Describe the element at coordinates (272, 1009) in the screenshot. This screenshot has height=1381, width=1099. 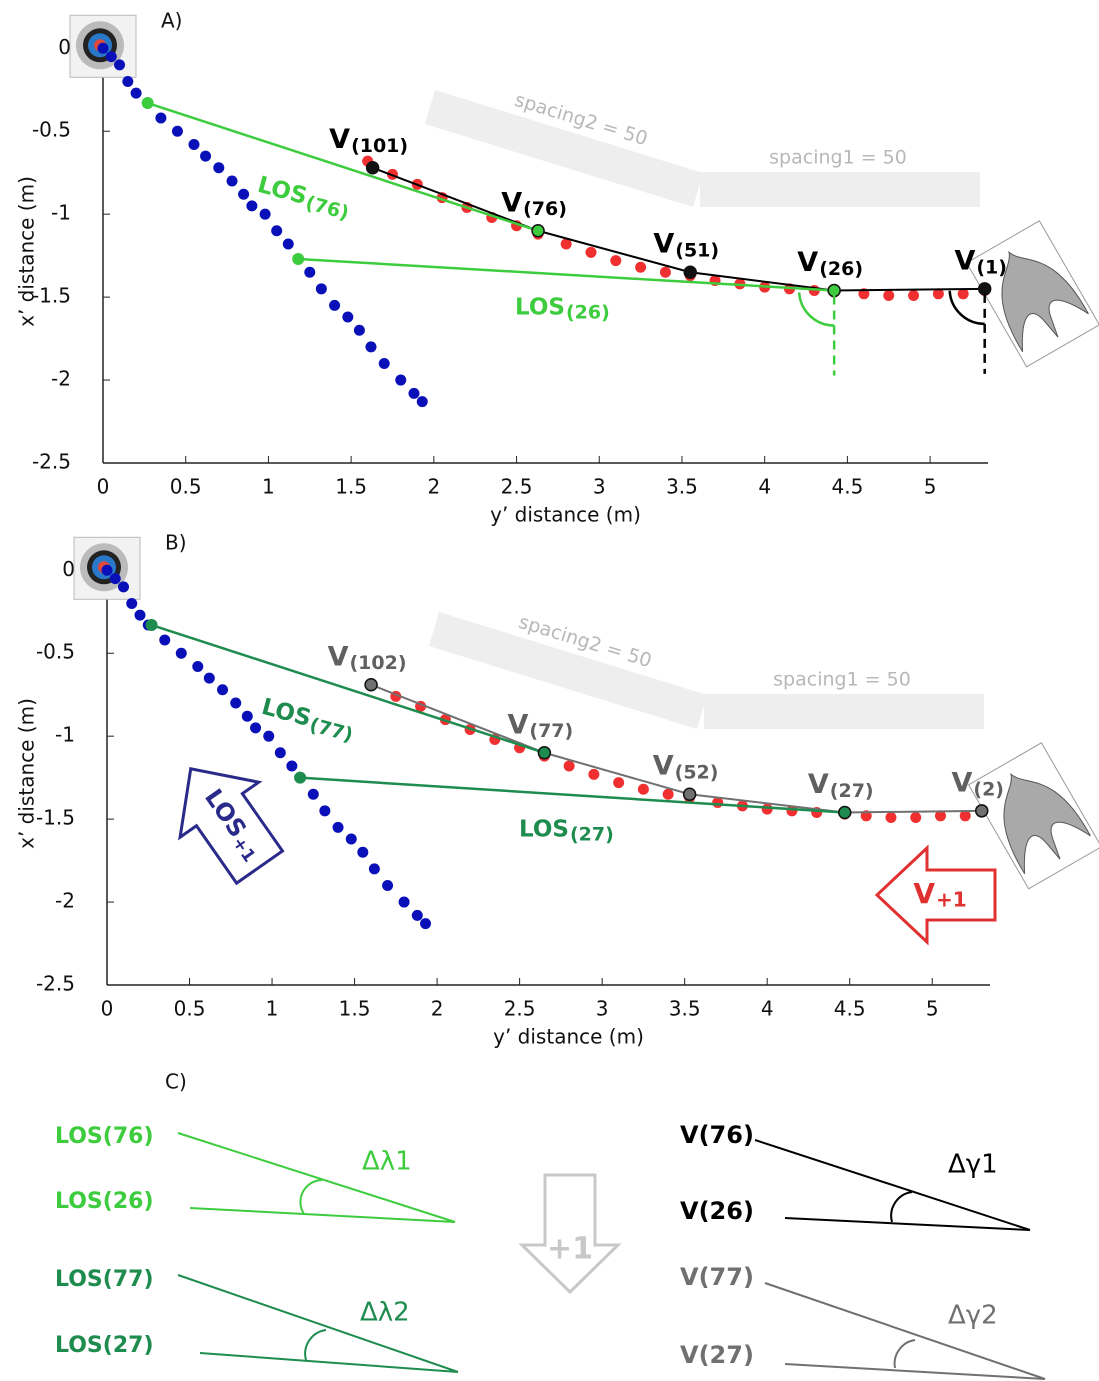
I see `x-tick-label: 1` at that location.